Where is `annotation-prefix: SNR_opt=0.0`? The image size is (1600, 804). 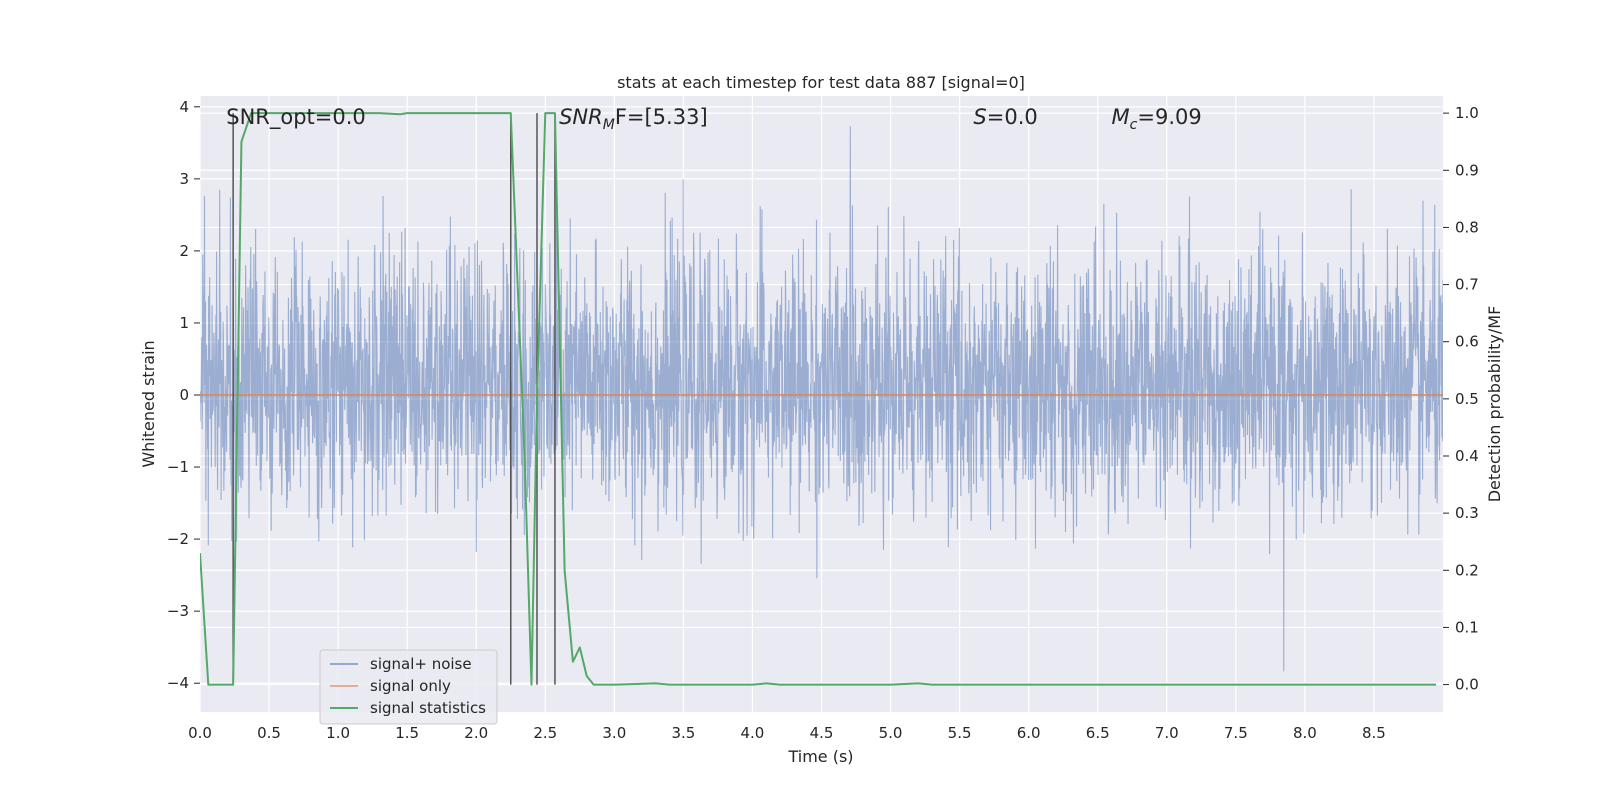
annotation-prefix: SNR_opt=0.0 is located at coordinates (296, 117).